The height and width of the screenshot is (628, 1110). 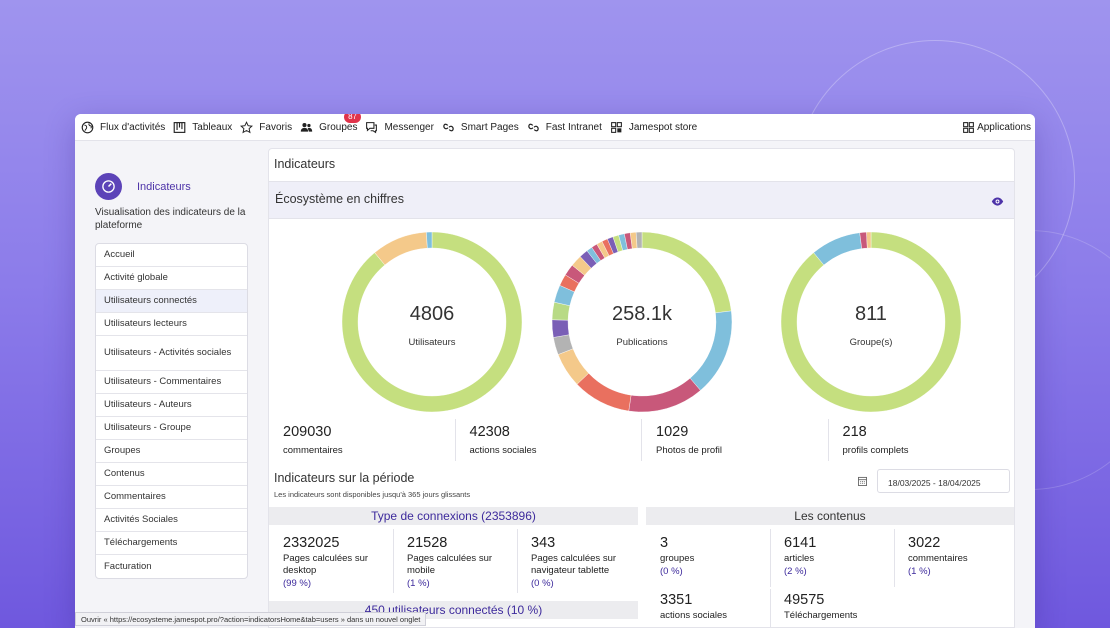 I want to click on applications-button: Applications, so click(x=996, y=127).